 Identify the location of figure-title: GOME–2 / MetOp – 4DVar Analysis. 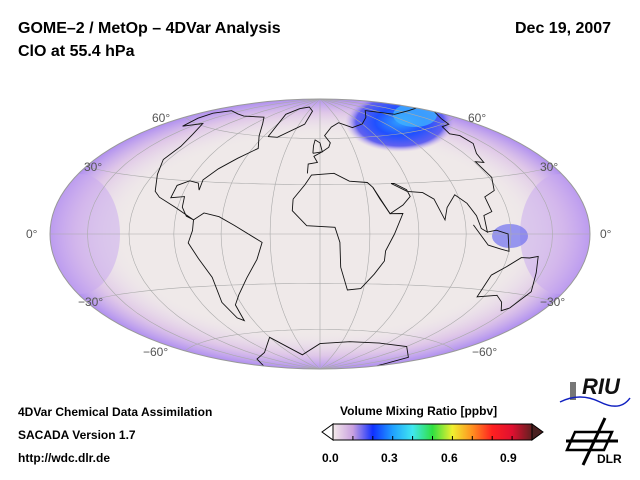
(149, 28).